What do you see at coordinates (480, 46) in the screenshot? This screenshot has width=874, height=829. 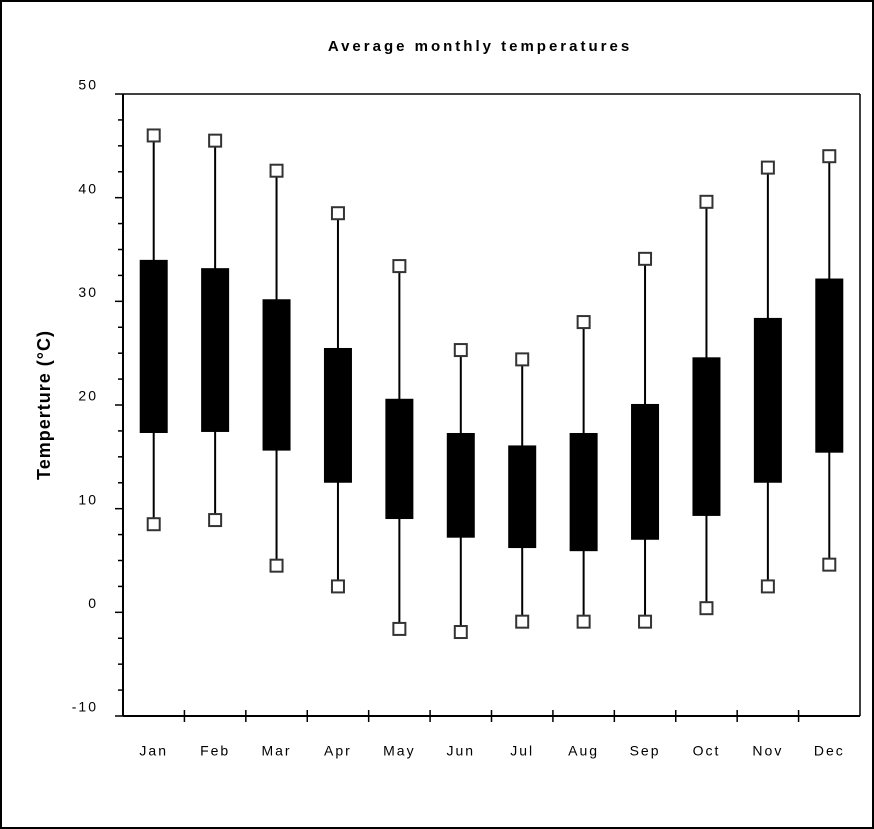 I see `chart-title: Average monthly temperatures` at bounding box center [480, 46].